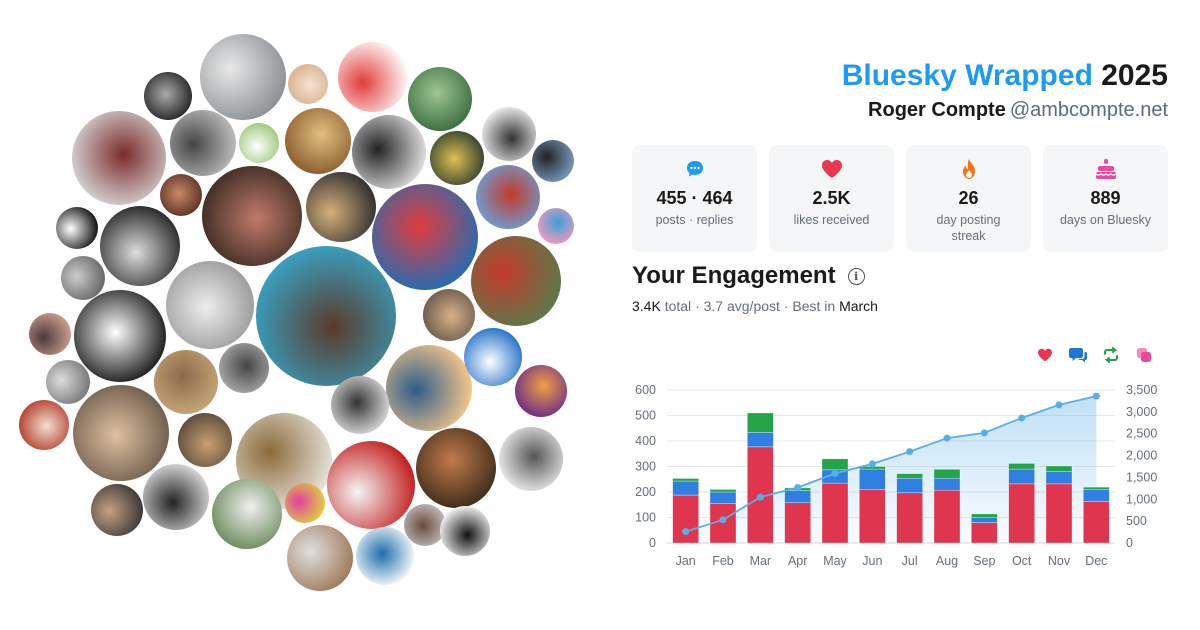  What do you see at coordinates (694, 220) in the screenshot?
I see `stat-label: posts · replies` at bounding box center [694, 220].